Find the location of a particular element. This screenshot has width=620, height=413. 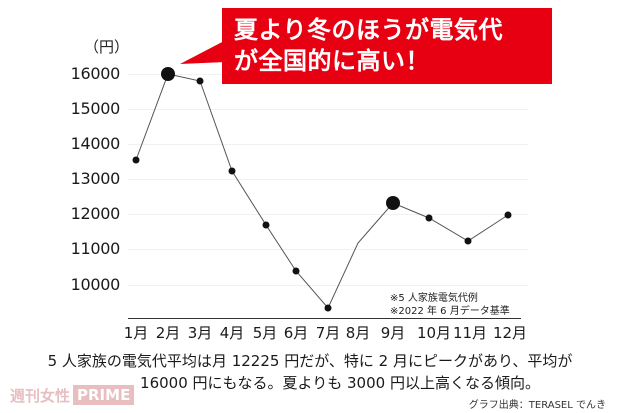

data-point-jun is located at coordinates (296, 271).